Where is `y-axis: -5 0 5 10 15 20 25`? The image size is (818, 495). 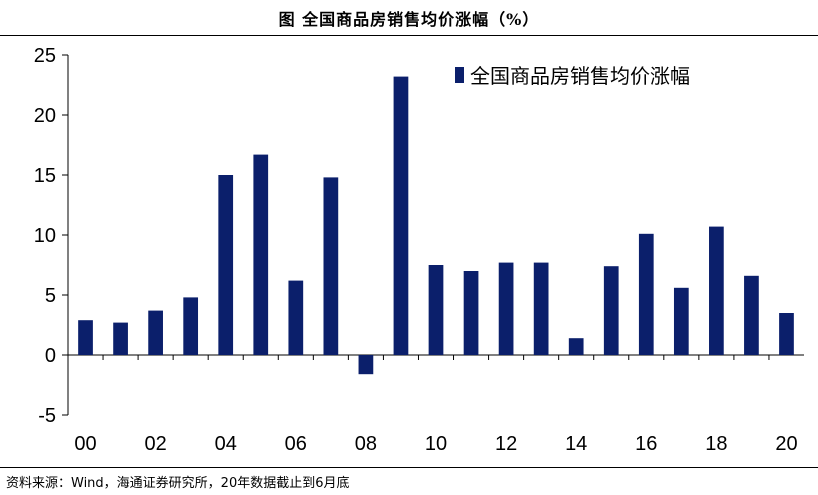
y-axis: -5 0 5 10 15 20 25 is located at coordinates (51, 236).